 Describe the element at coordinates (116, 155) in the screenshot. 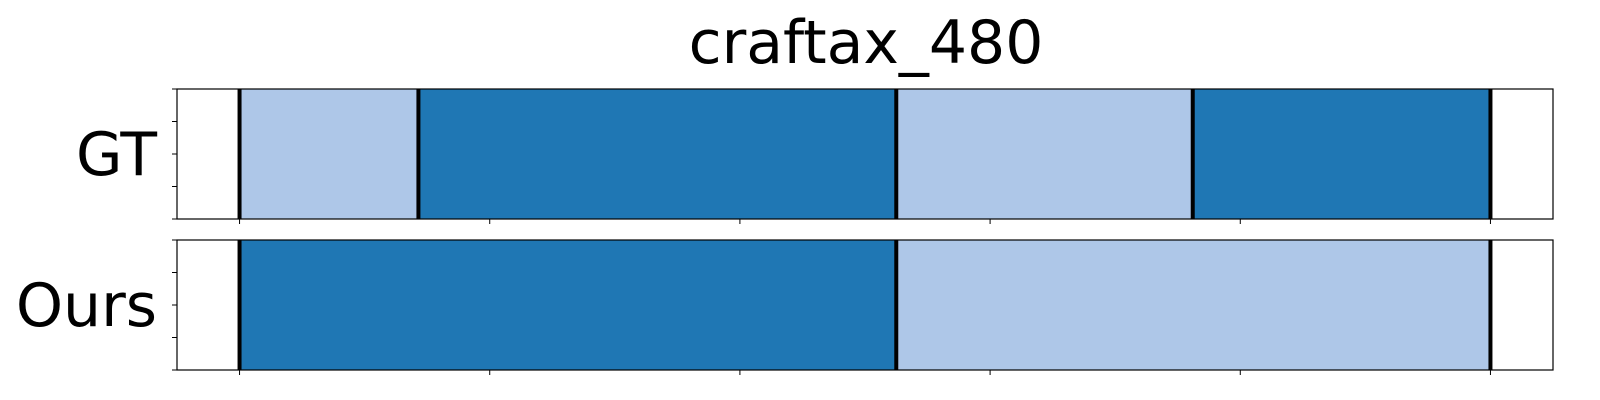

I see `row-label-gt: GT` at that location.